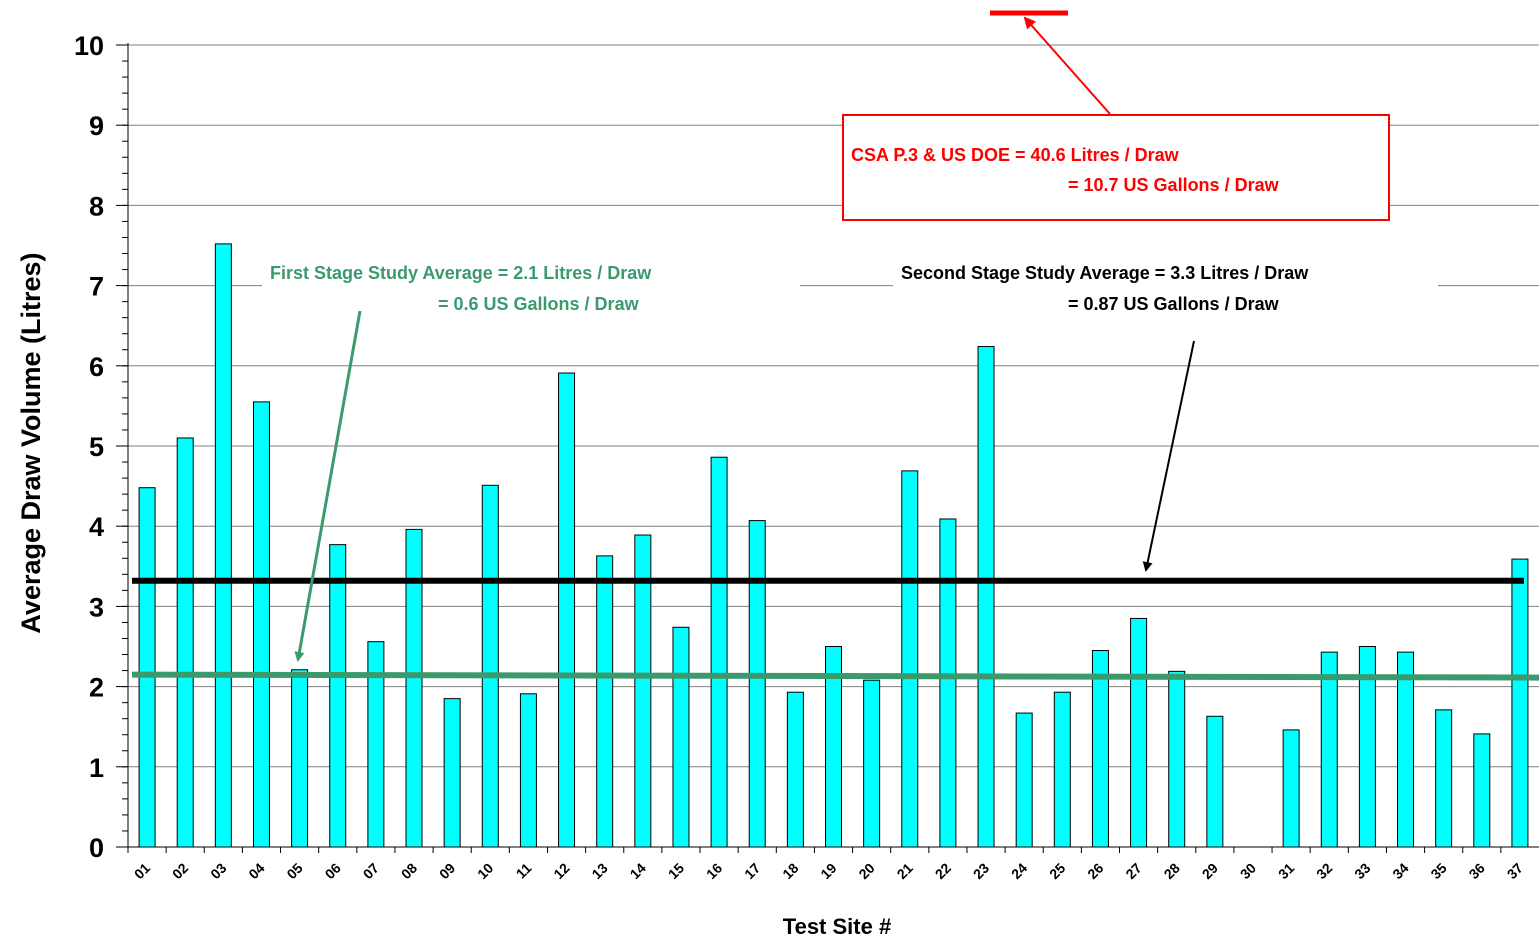 The image size is (1539, 940). What do you see at coordinates (981, 871) in the screenshot?
I see `x-tick-label: 23` at bounding box center [981, 871].